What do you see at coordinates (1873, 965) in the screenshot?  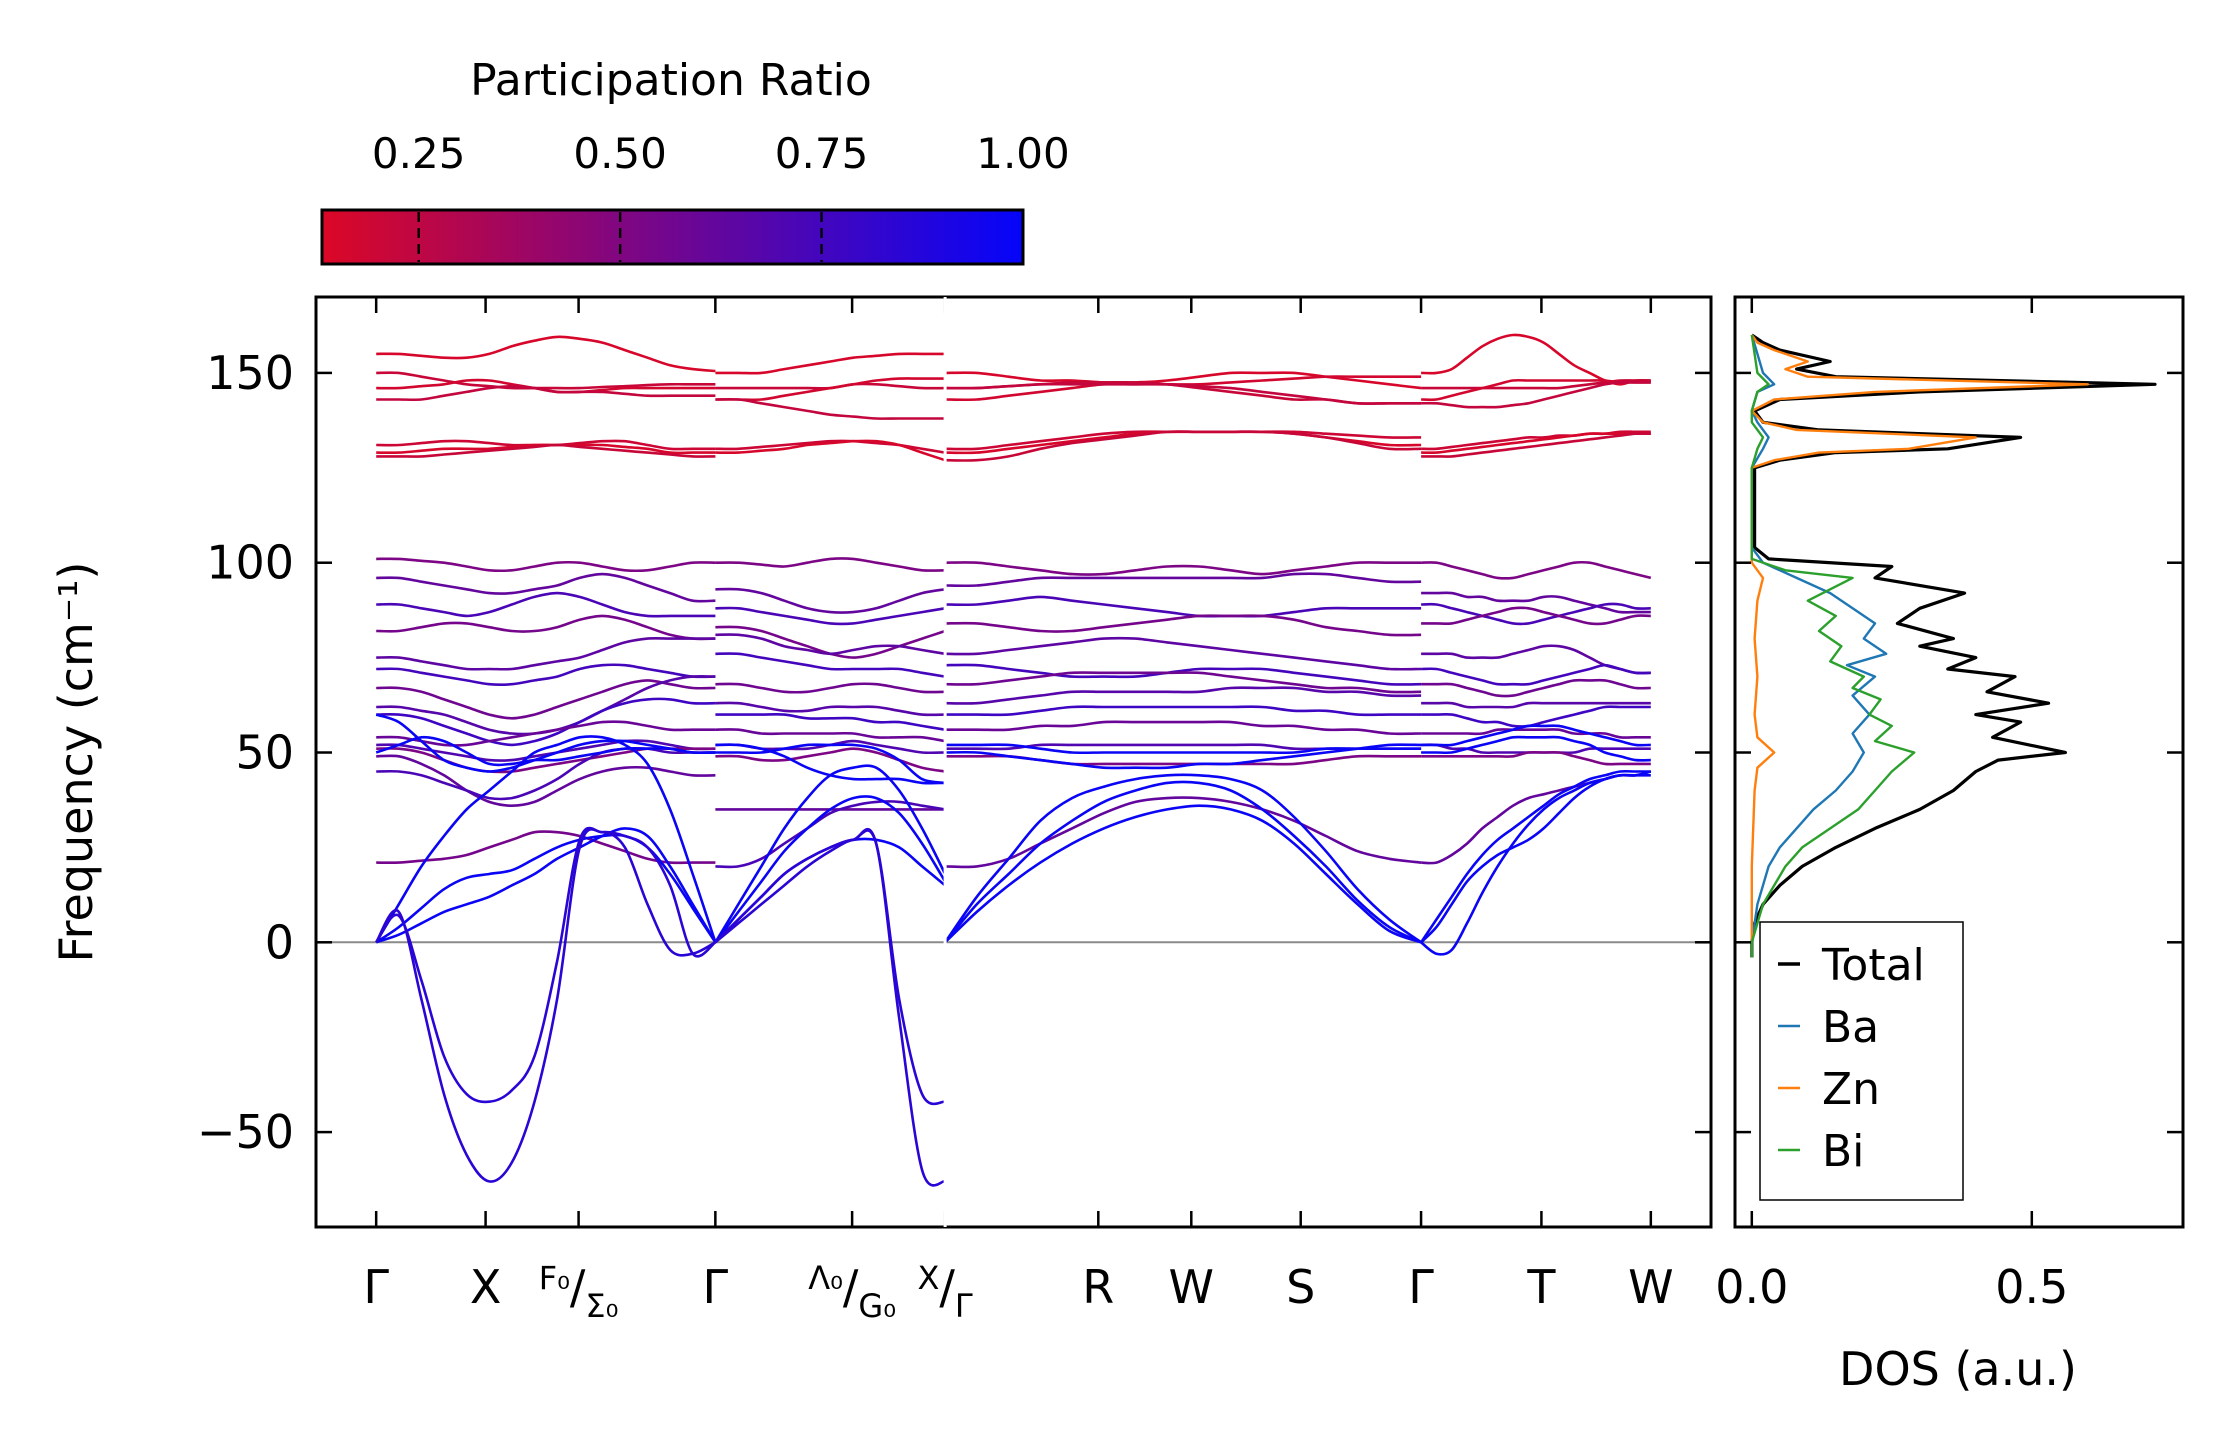 I see `legend-label: Total` at bounding box center [1873, 965].